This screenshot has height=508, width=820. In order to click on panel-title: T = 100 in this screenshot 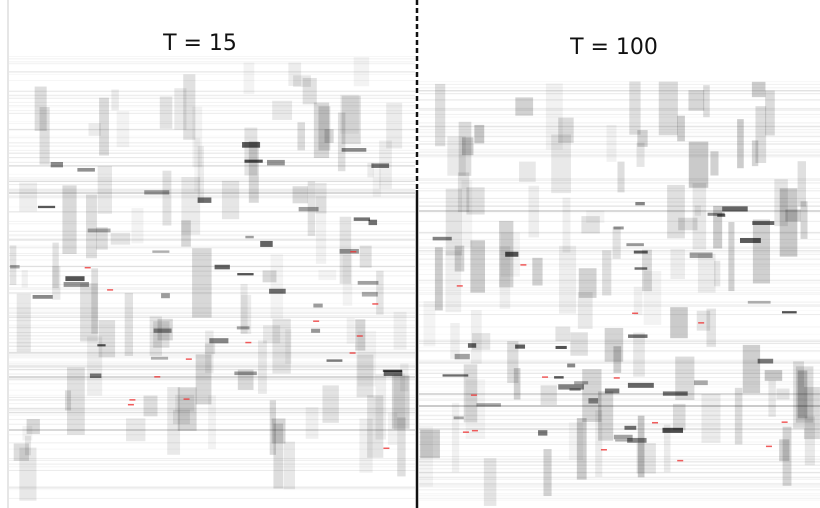, I will do `click(613, 47)`.